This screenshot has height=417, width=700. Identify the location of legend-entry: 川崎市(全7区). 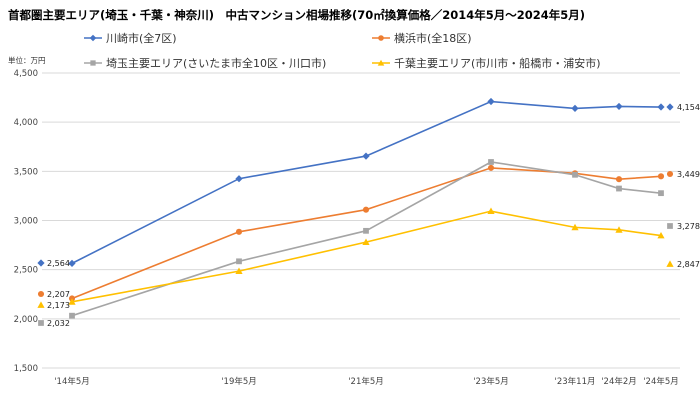
(130, 38).